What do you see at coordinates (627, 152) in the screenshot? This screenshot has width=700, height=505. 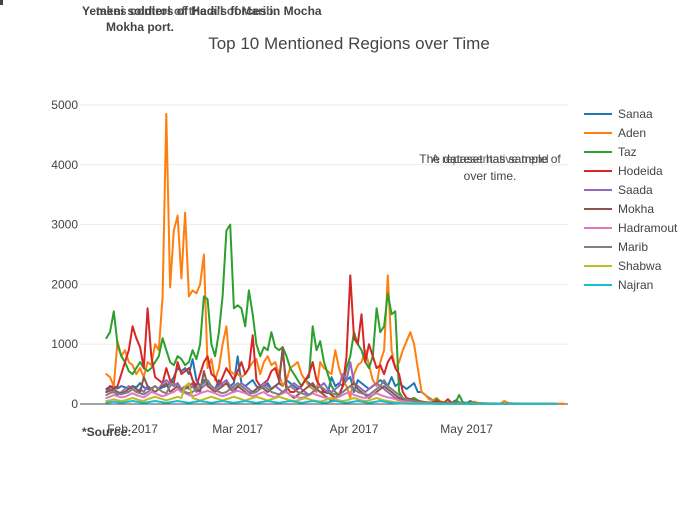 I see `legend-label: Taz` at bounding box center [627, 152].